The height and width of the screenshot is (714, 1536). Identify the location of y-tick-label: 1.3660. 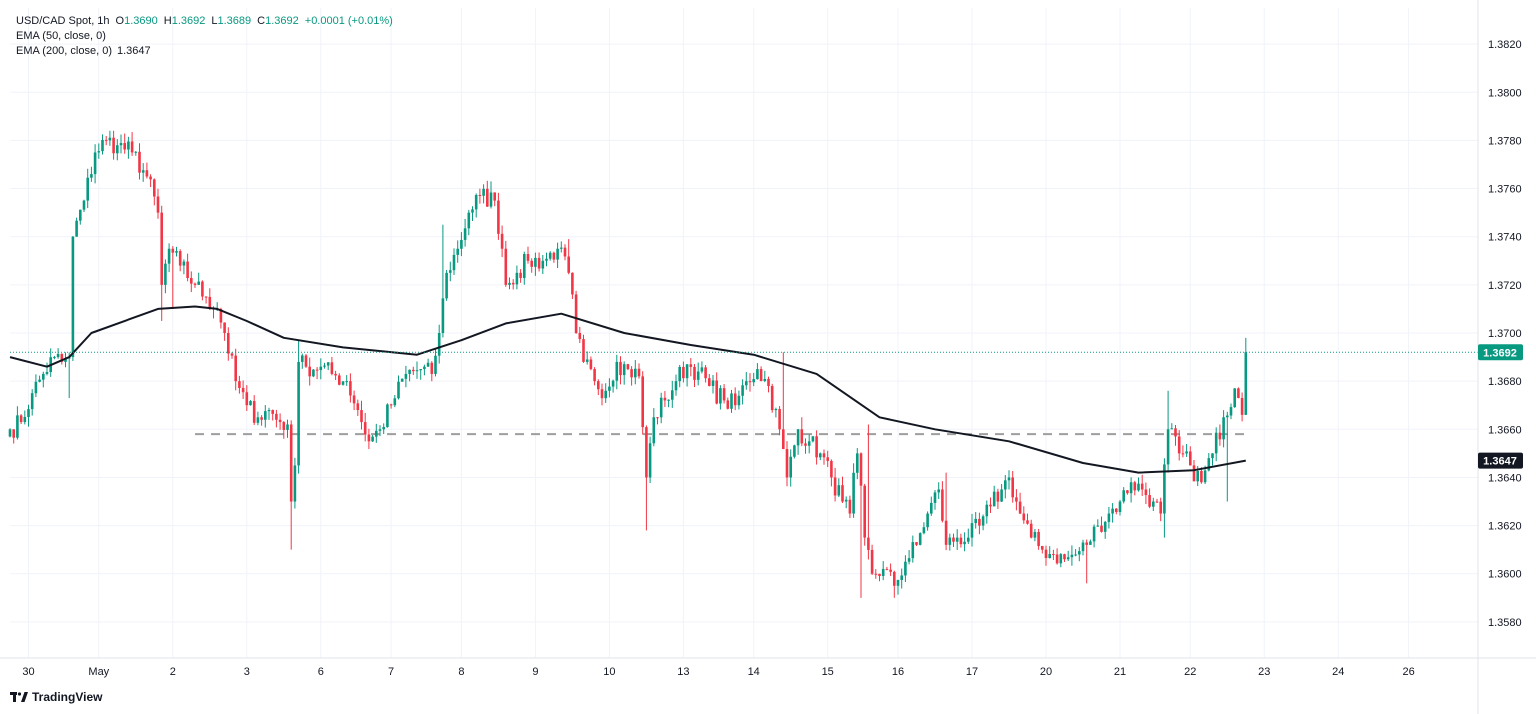
(1505, 430).